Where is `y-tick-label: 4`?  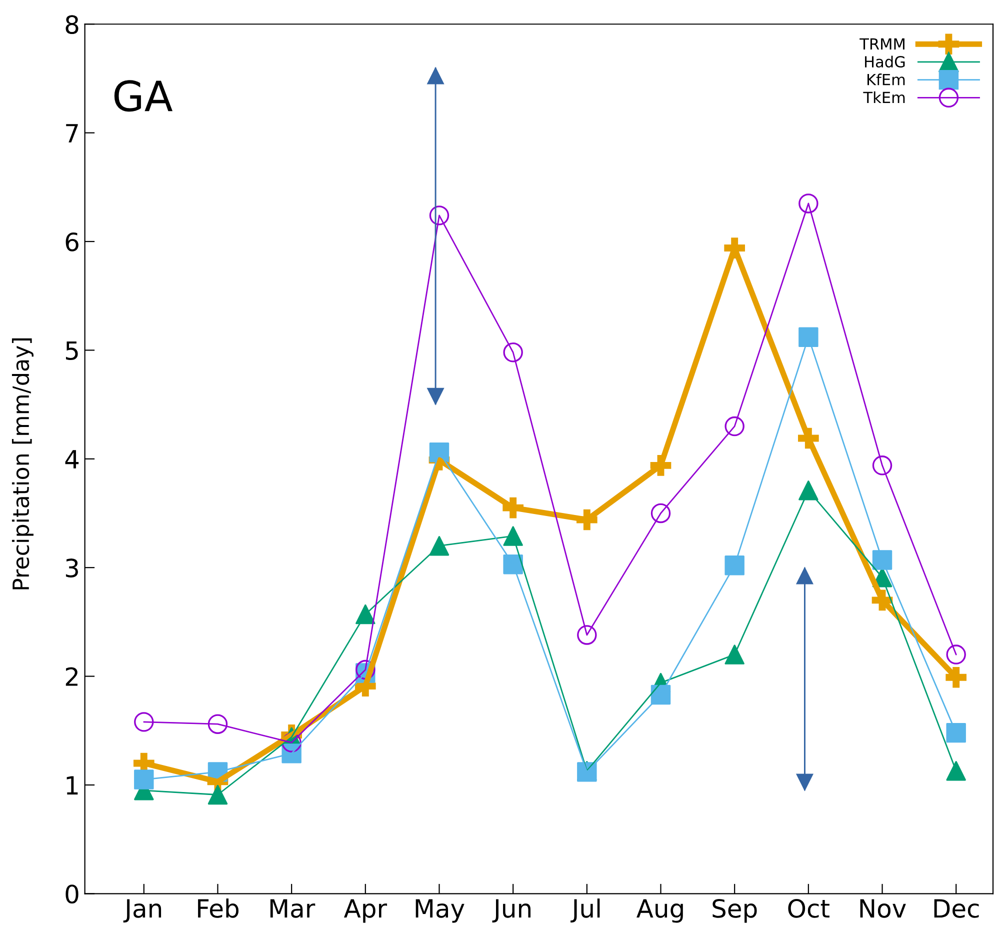 y-tick-label: 4 is located at coordinates (72, 459).